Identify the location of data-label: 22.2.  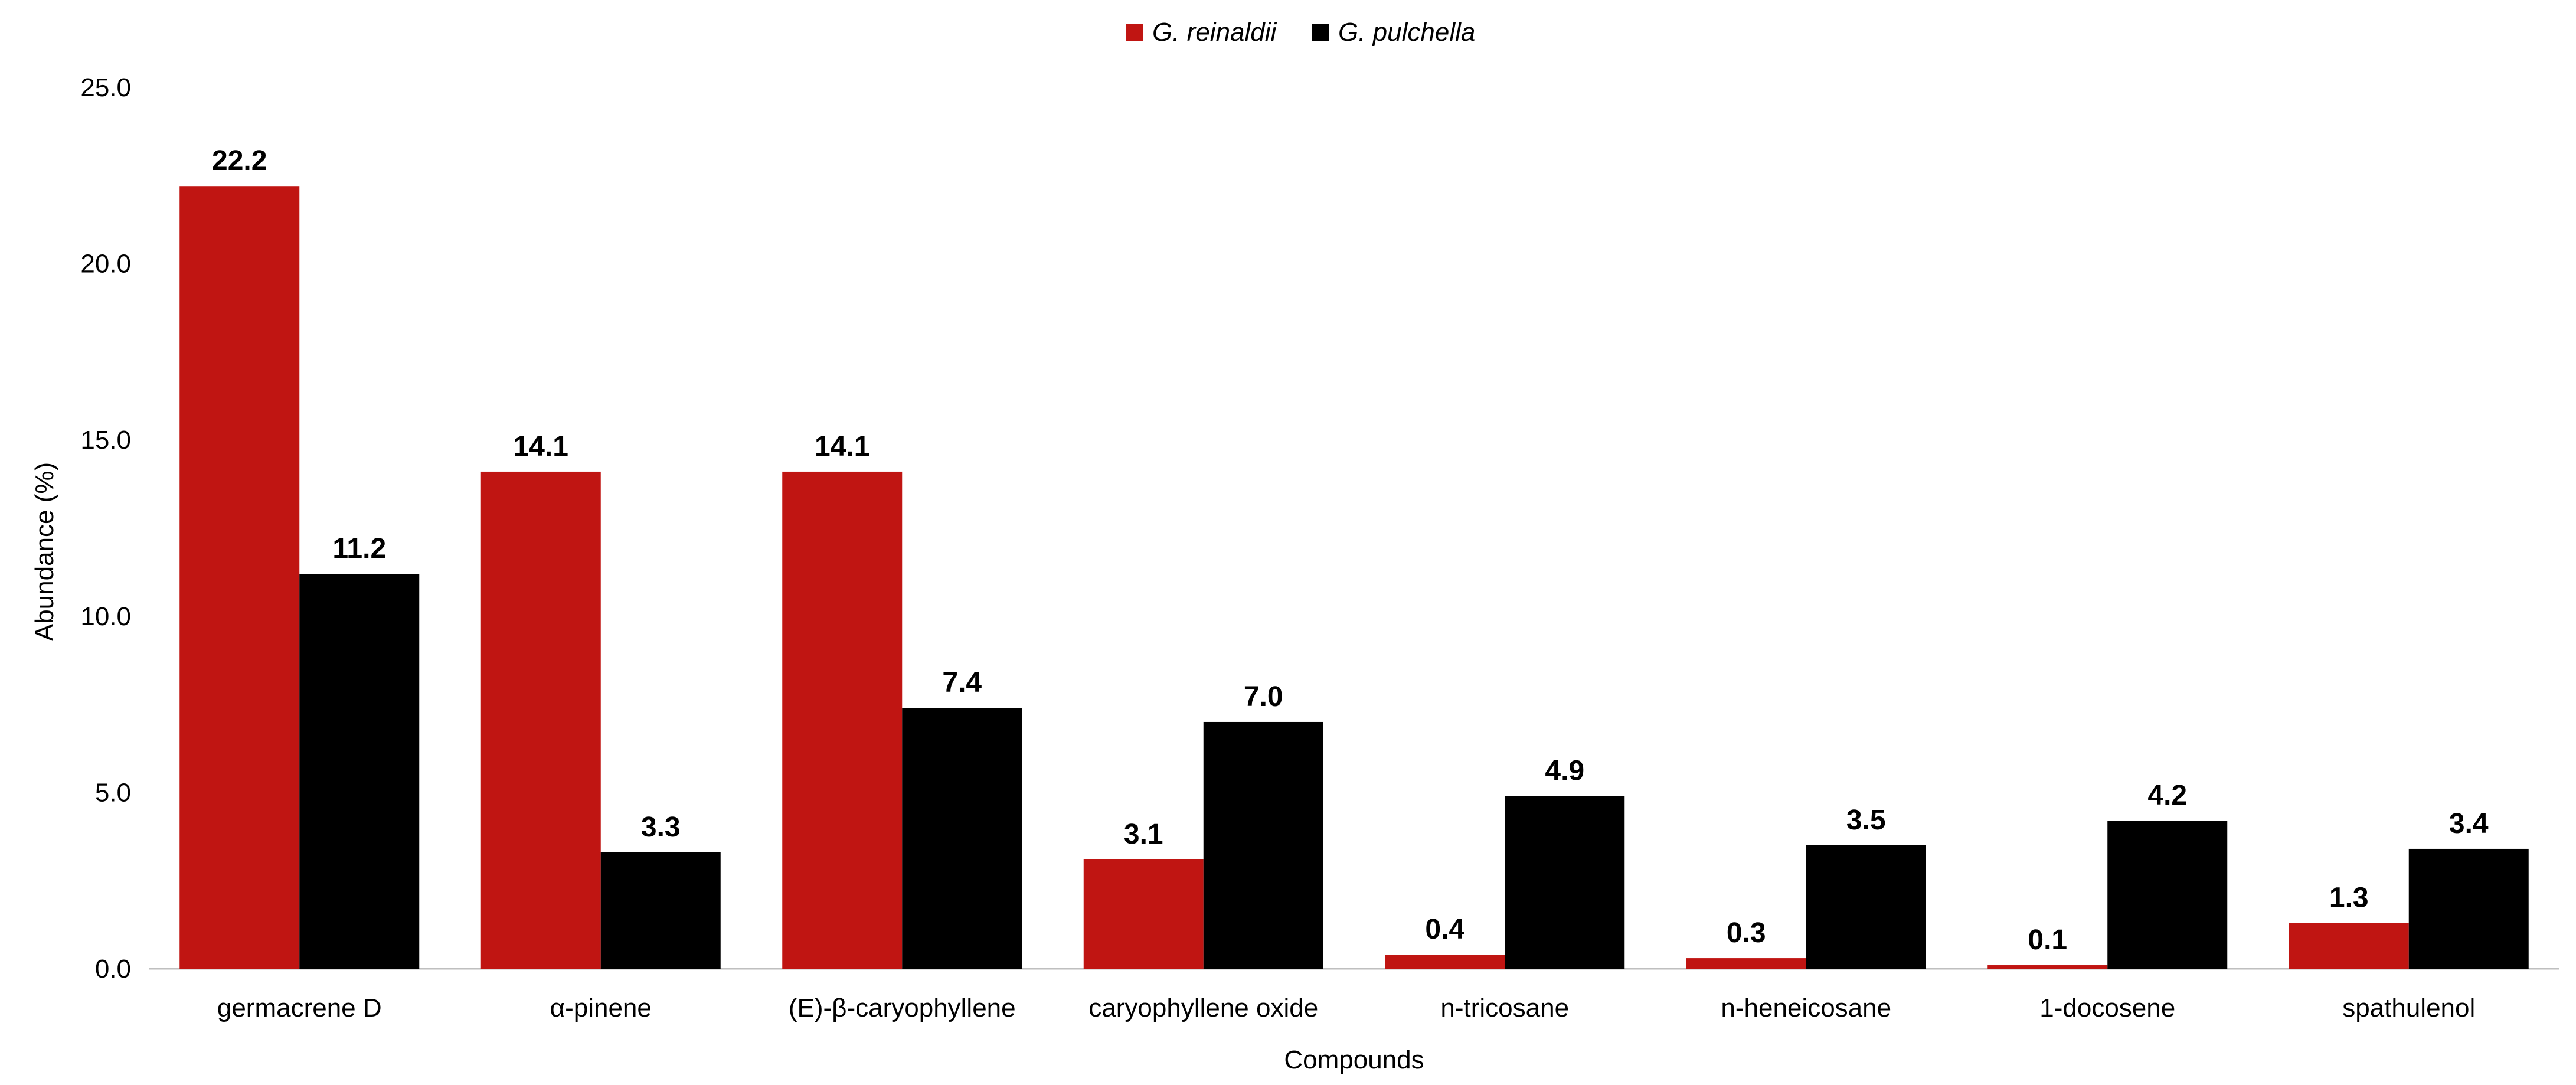
(239, 161).